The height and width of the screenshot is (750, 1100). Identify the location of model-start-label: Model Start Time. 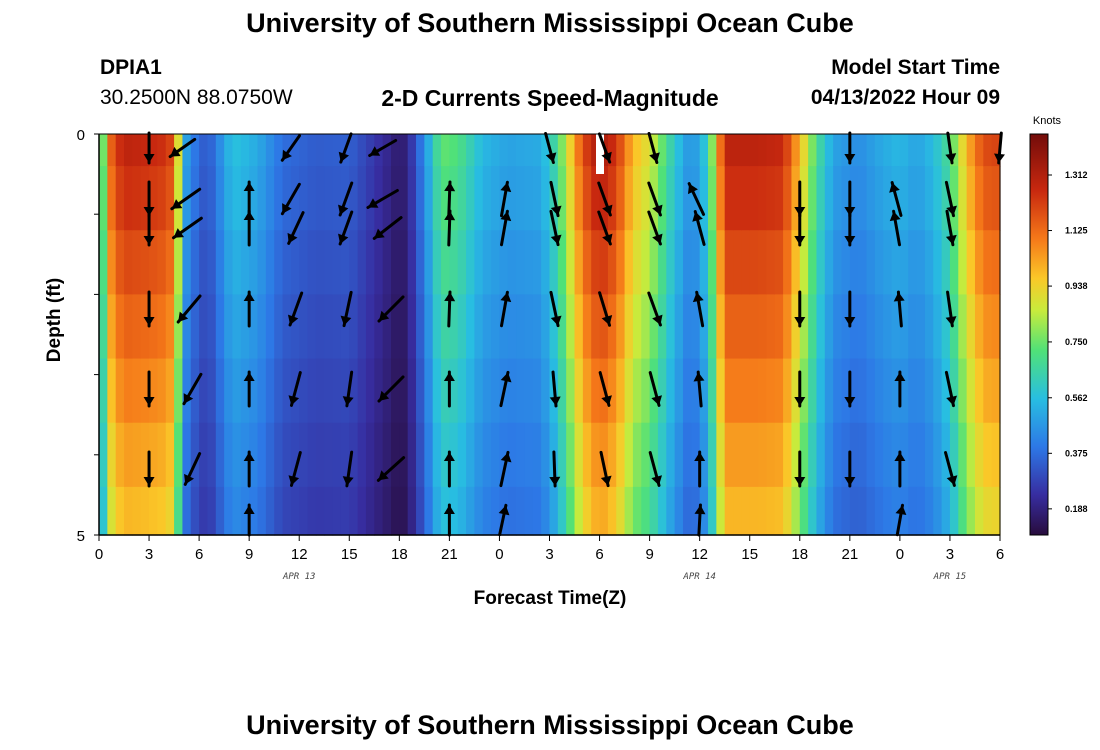
(915, 67).